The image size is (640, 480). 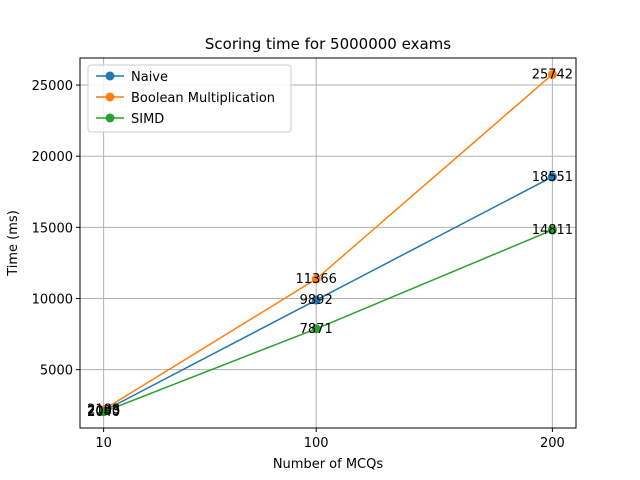 I want to click on data-label: 18551, so click(x=552, y=177).